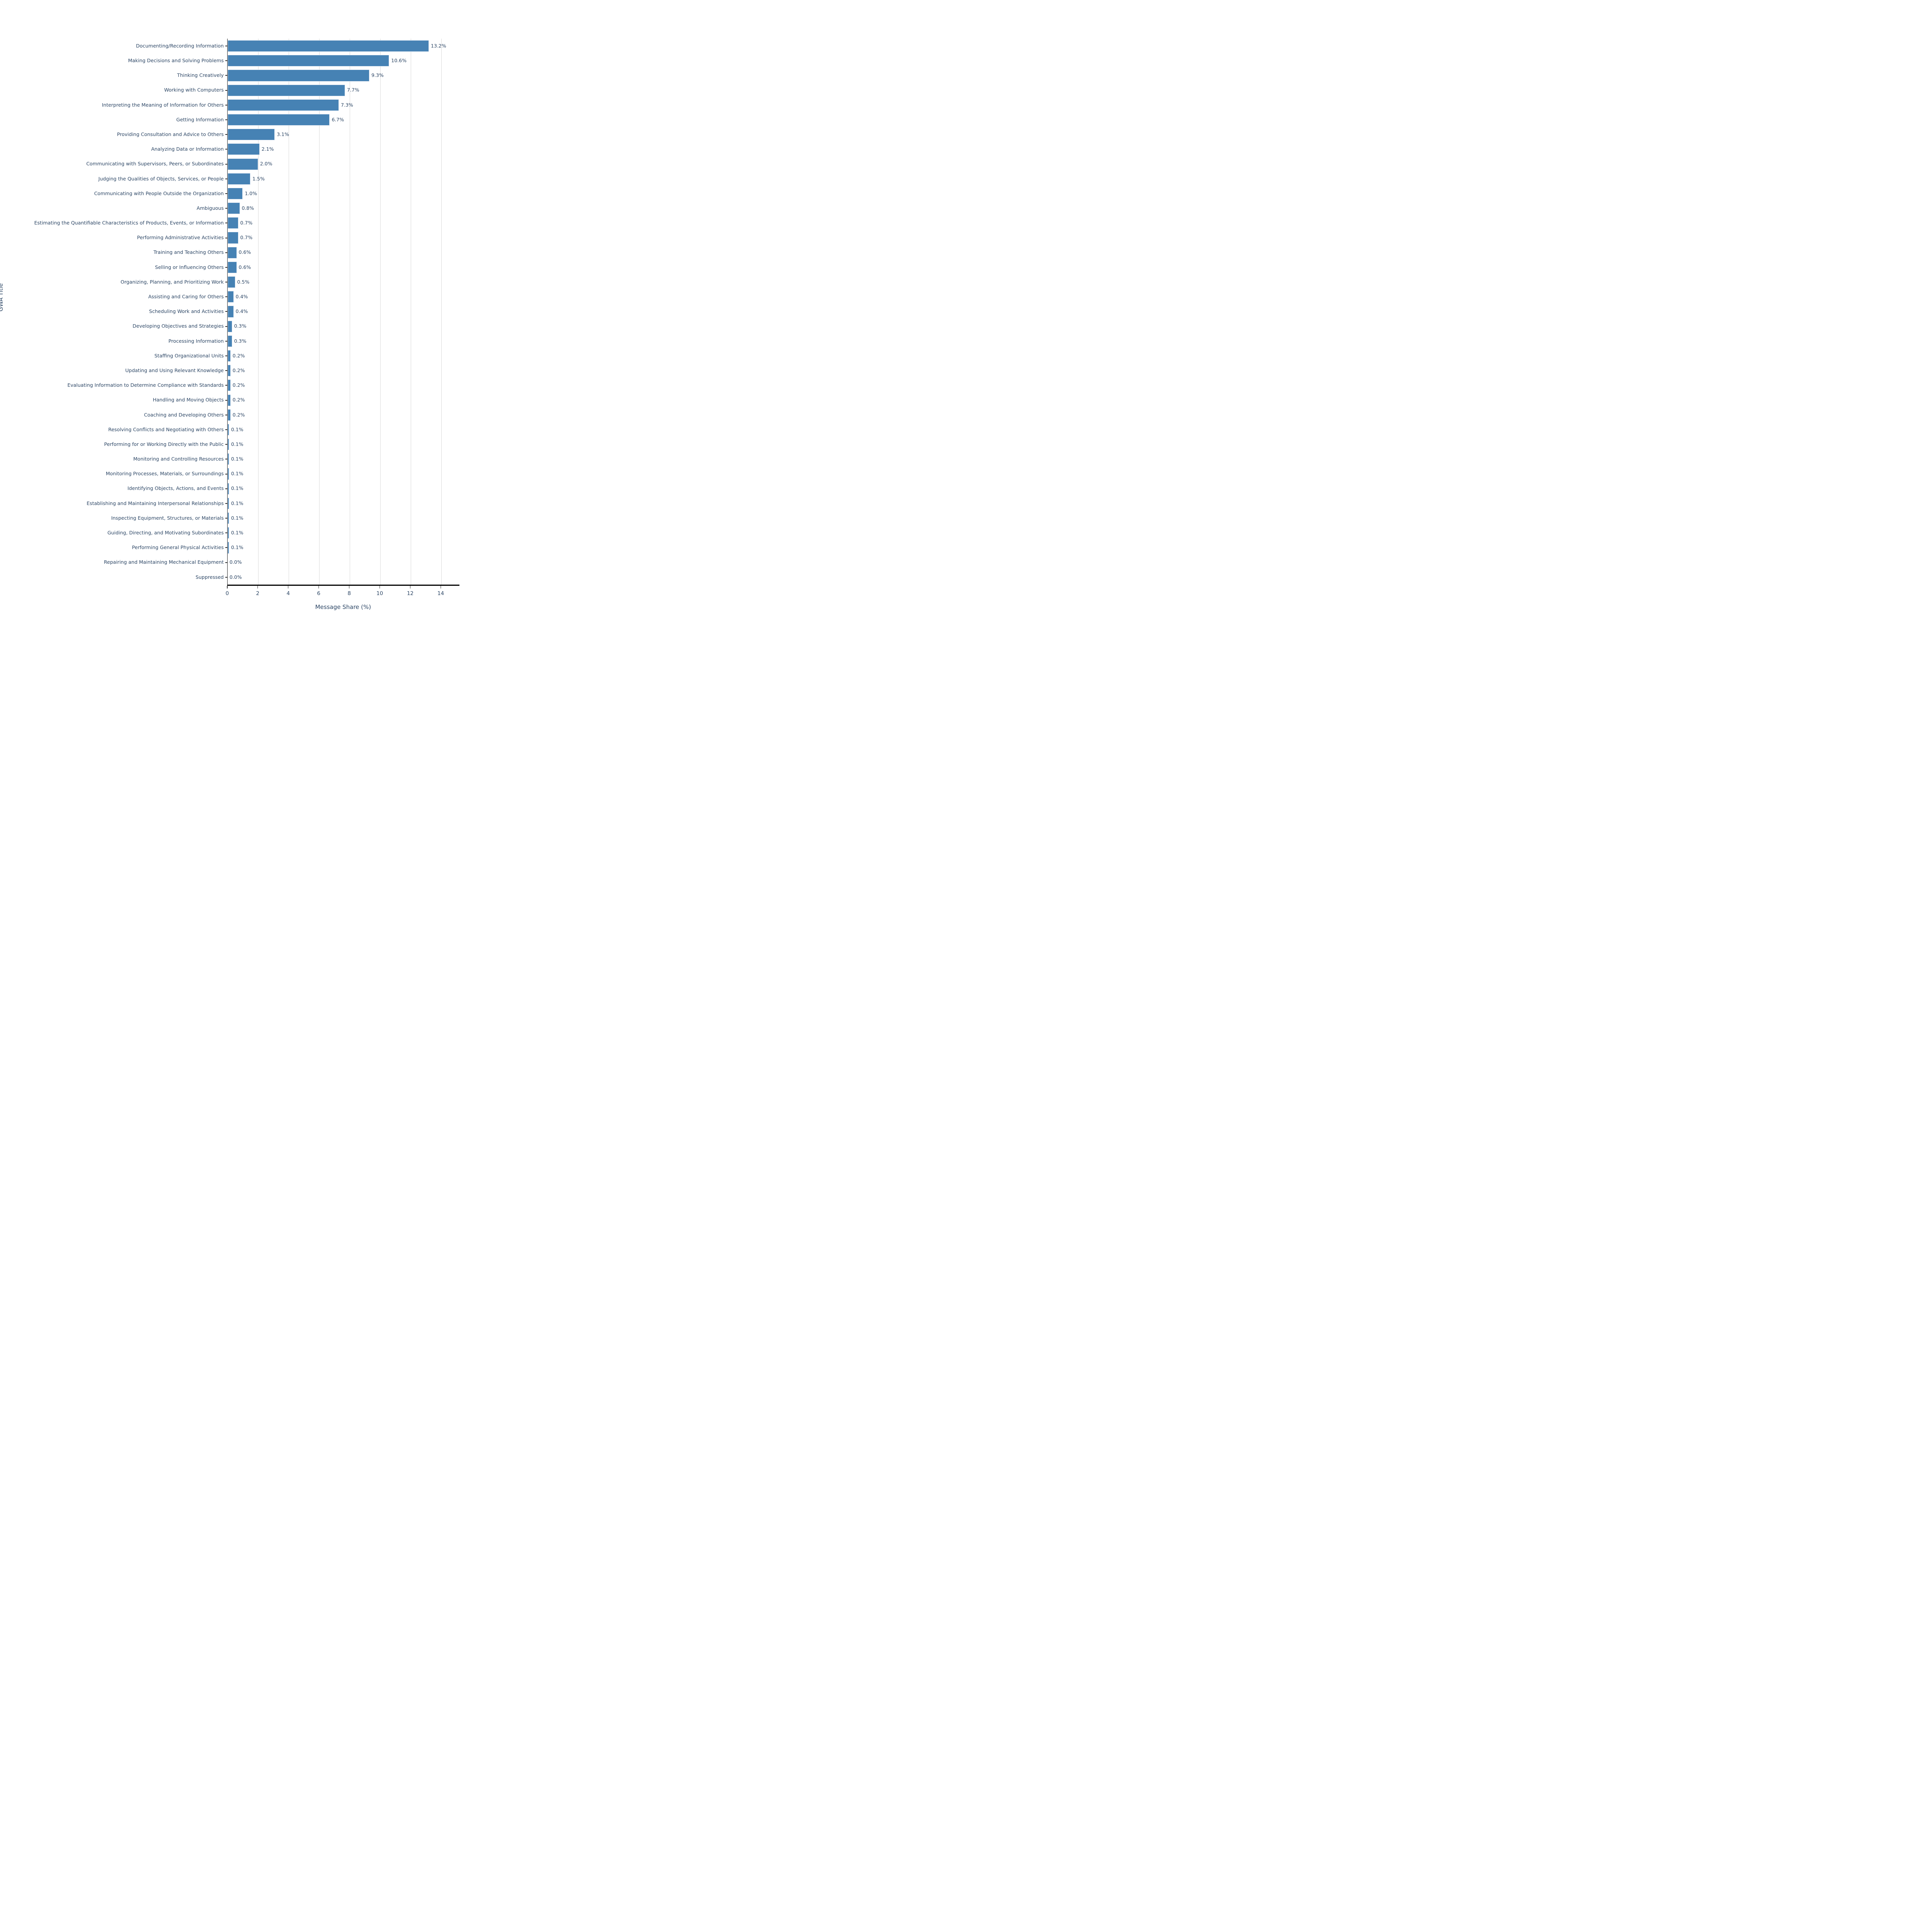 The image size is (1932, 1932). What do you see at coordinates (186, 297) in the screenshot?
I see `category-label: Assisting and Caring for Others` at bounding box center [186, 297].